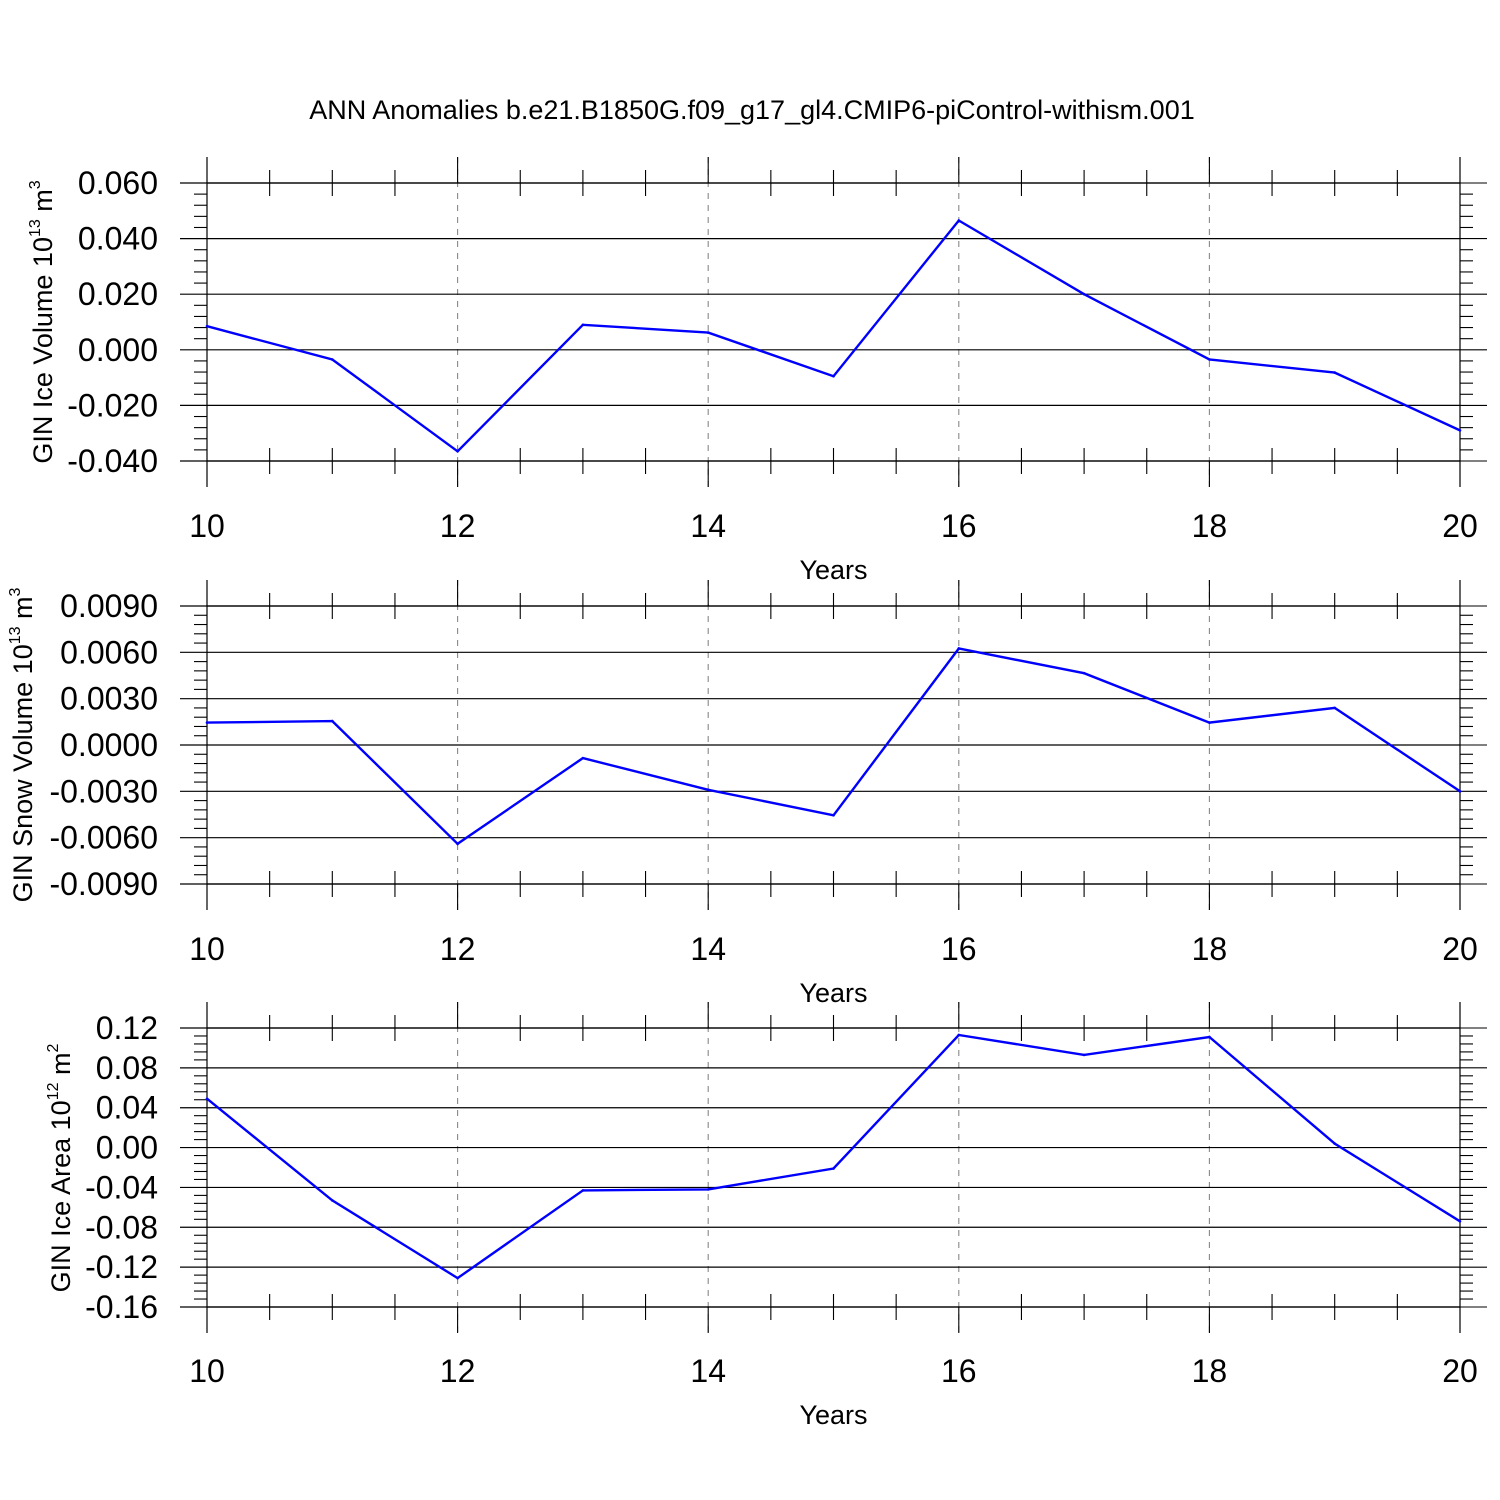  I want to click on y-axis-title-part: GIN Ice Volume 10, so click(43, 350).